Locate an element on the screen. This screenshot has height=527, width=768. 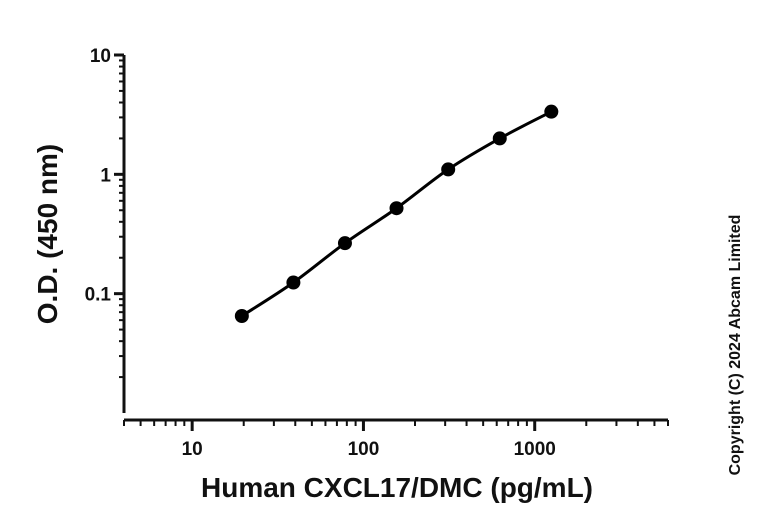
y-axis: 0.1 1 10 is located at coordinates (105, 229).